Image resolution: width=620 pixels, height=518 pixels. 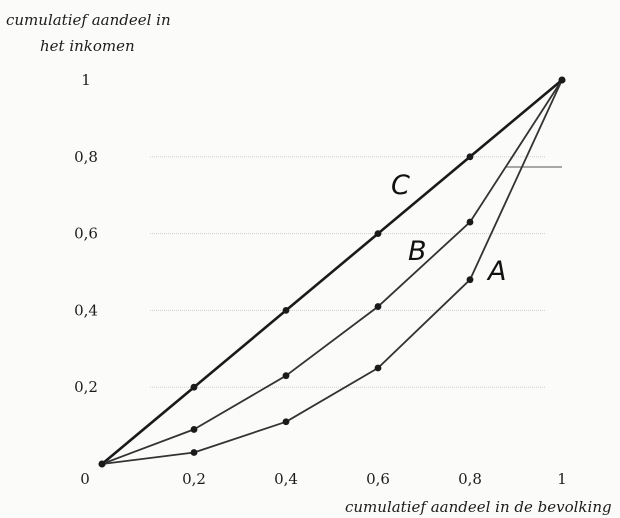 I want to click on y-tick-label-4: 1, so click(x=86, y=80).